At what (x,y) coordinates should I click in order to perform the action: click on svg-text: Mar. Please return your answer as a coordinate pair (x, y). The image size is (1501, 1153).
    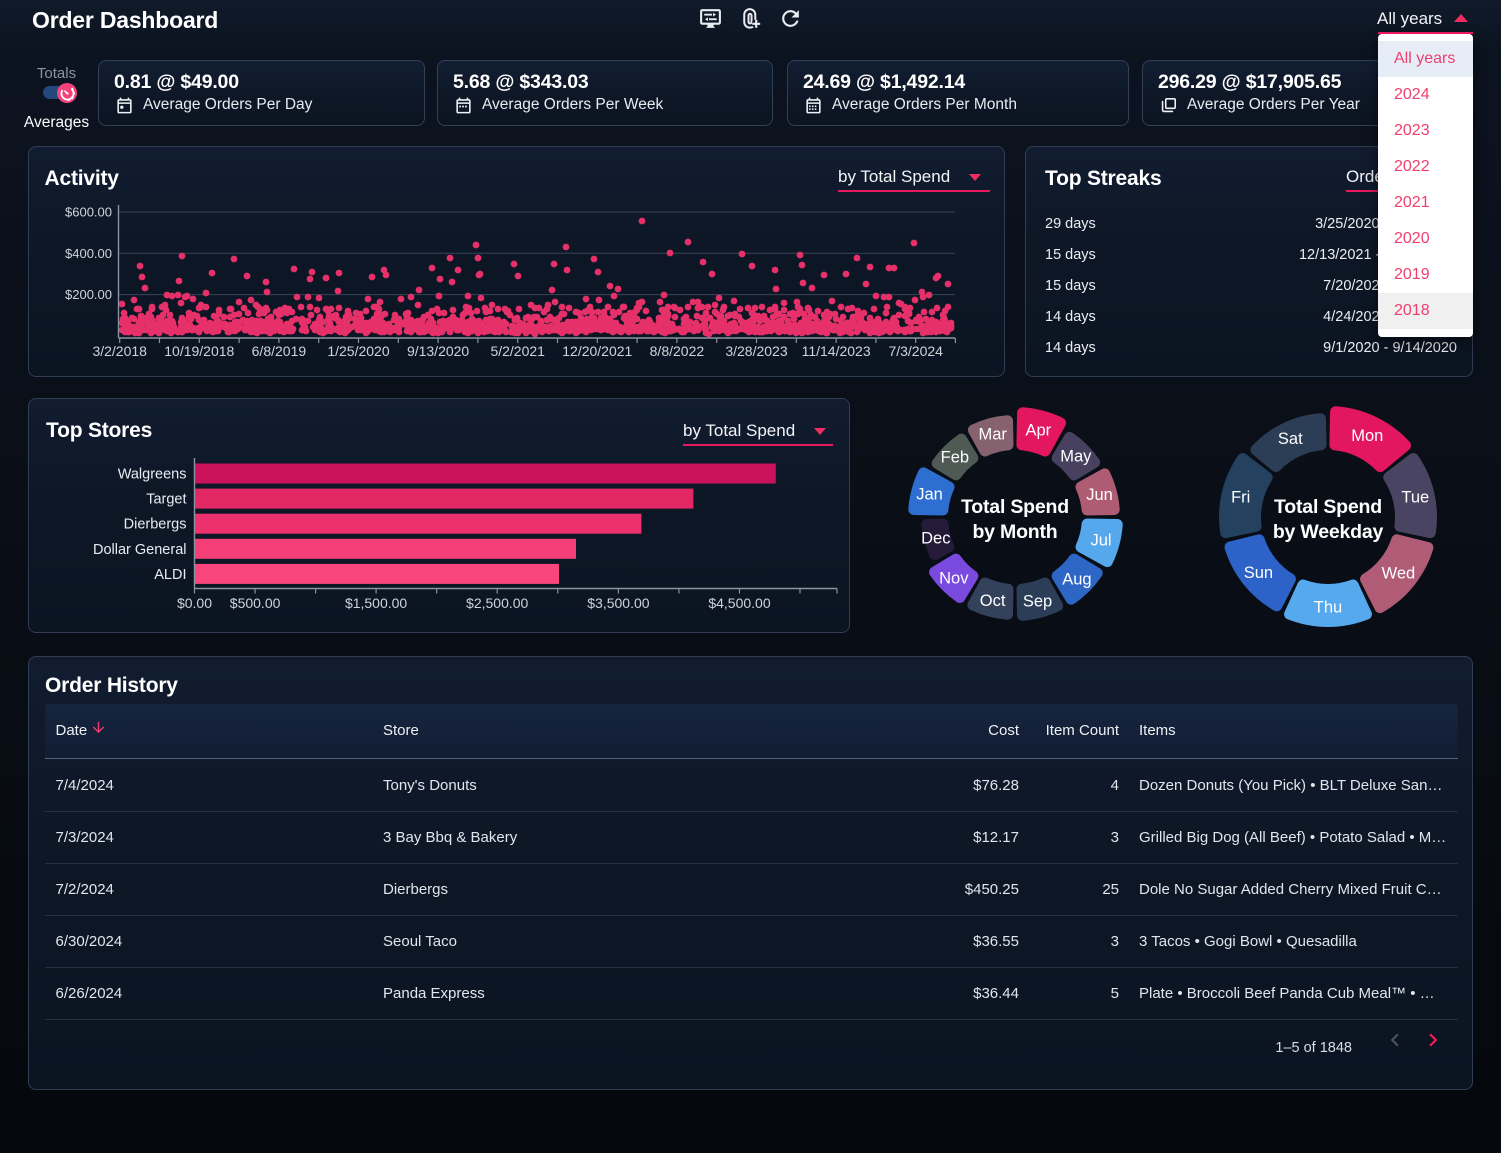
    Looking at the image, I should click on (992, 434).